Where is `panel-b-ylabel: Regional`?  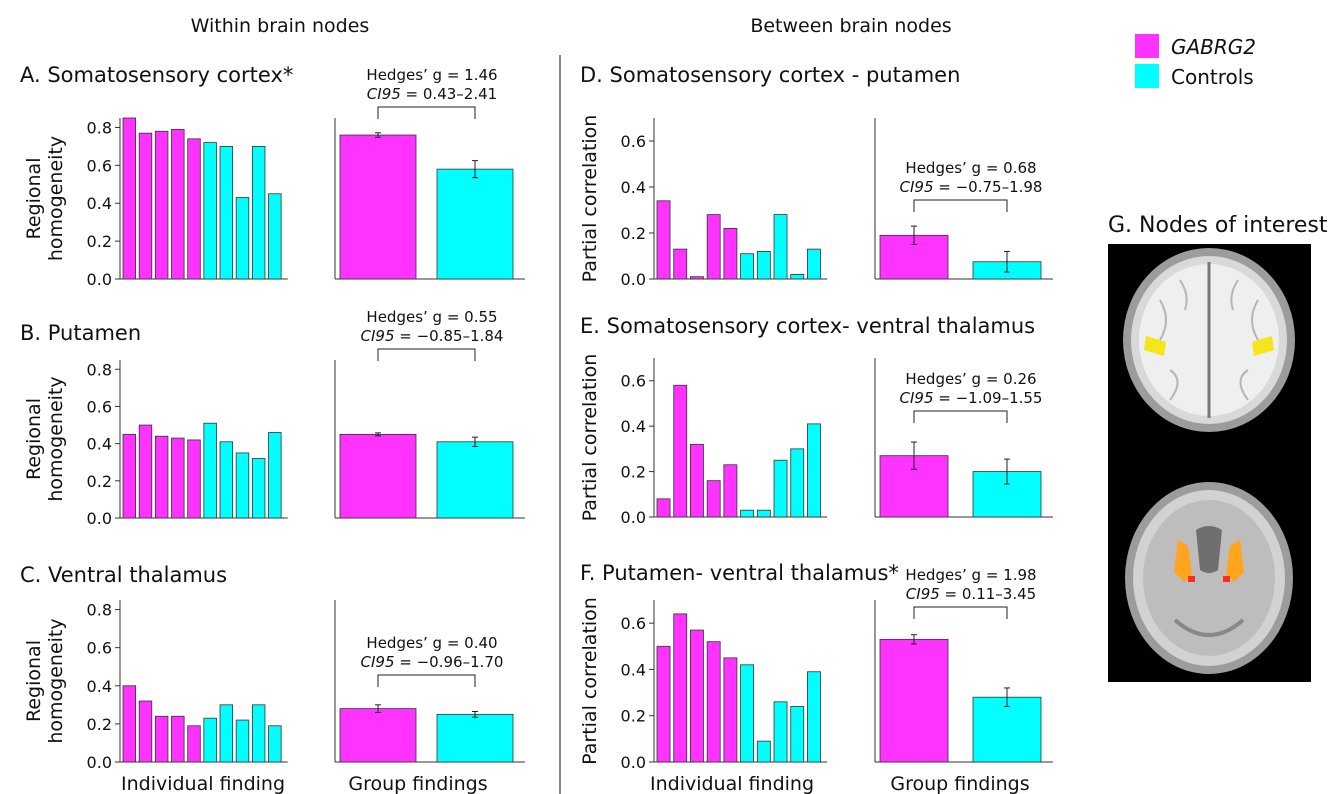
panel-b-ylabel: Regional is located at coordinates (34, 439).